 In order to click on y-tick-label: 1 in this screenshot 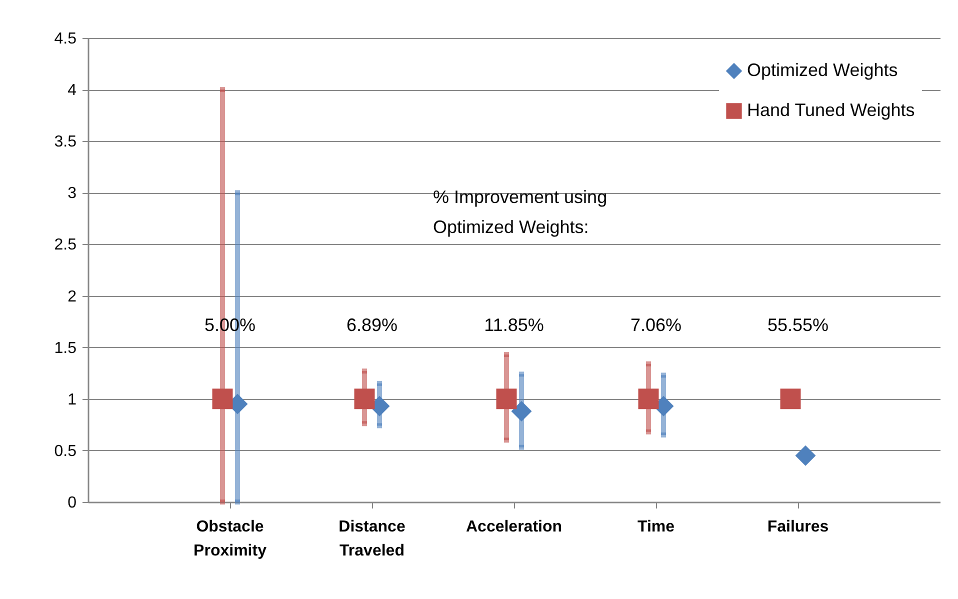, I will do `click(72, 399)`.